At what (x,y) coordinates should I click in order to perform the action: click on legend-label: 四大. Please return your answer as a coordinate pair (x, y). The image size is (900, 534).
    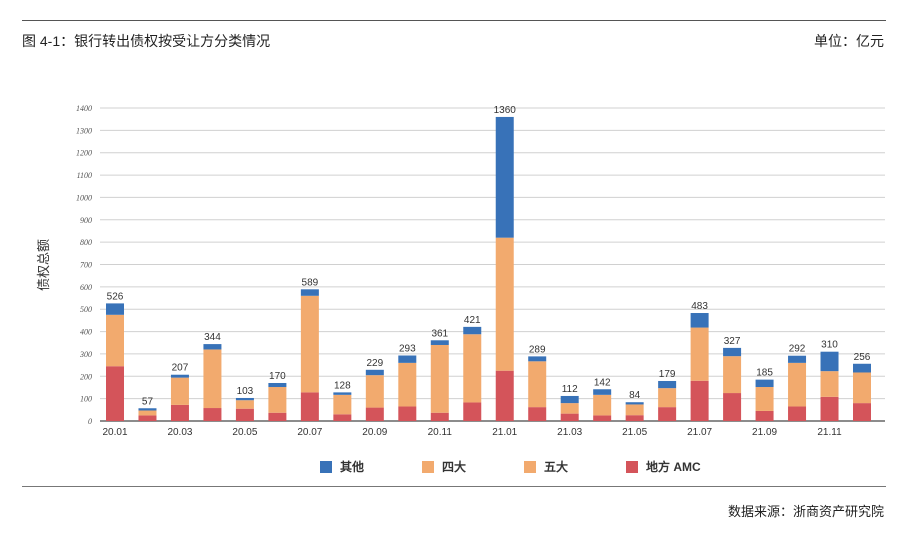
    Looking at the image, I should click on (454, 467).